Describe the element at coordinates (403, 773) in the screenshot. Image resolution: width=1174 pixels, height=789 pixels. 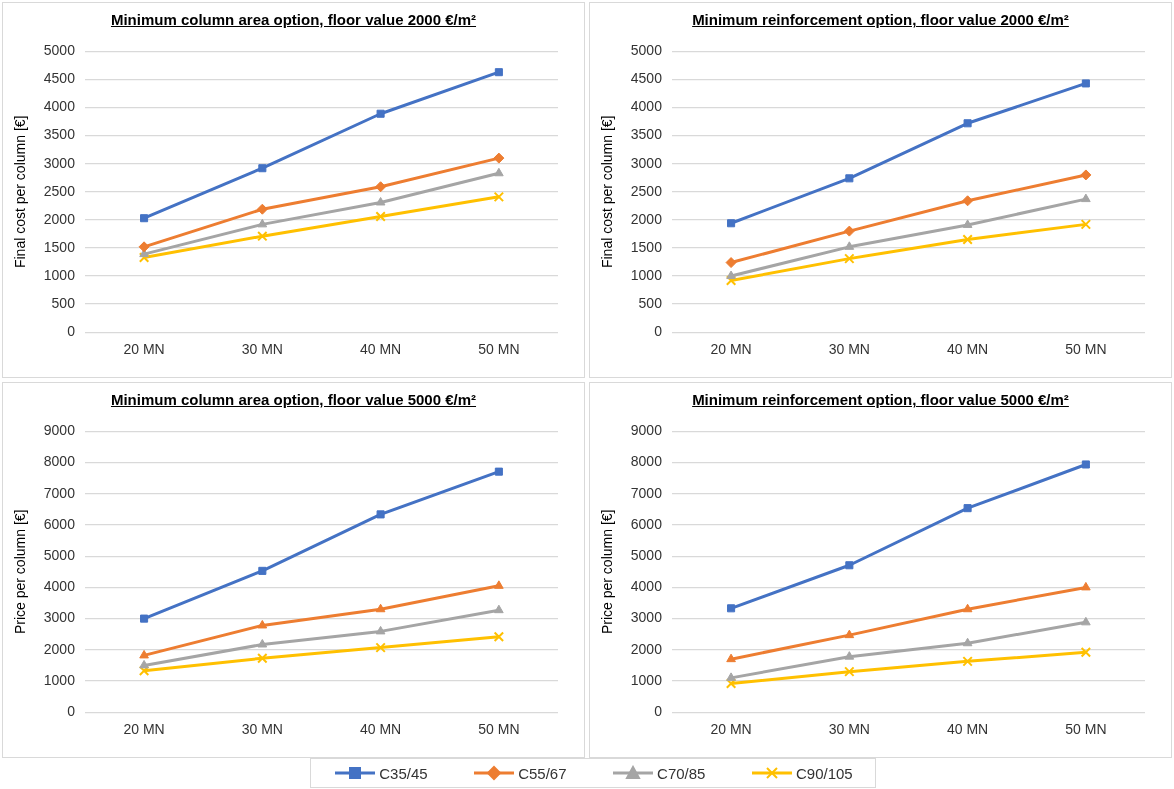
I see `legend-label: C35/45` at that location.